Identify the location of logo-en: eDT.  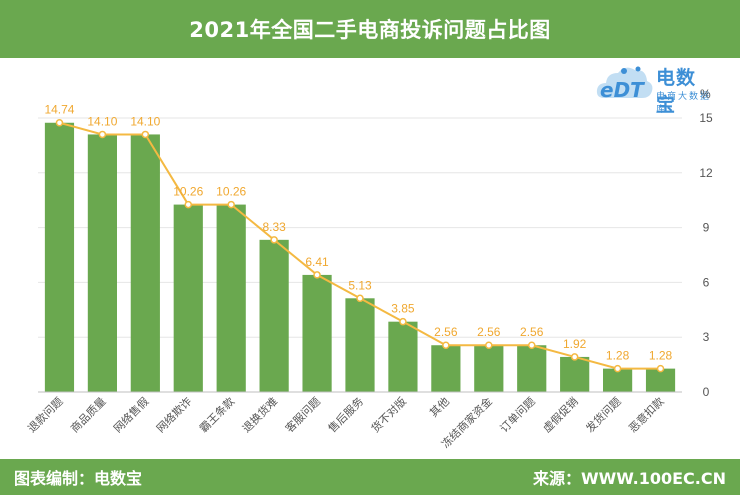
(622, 90).